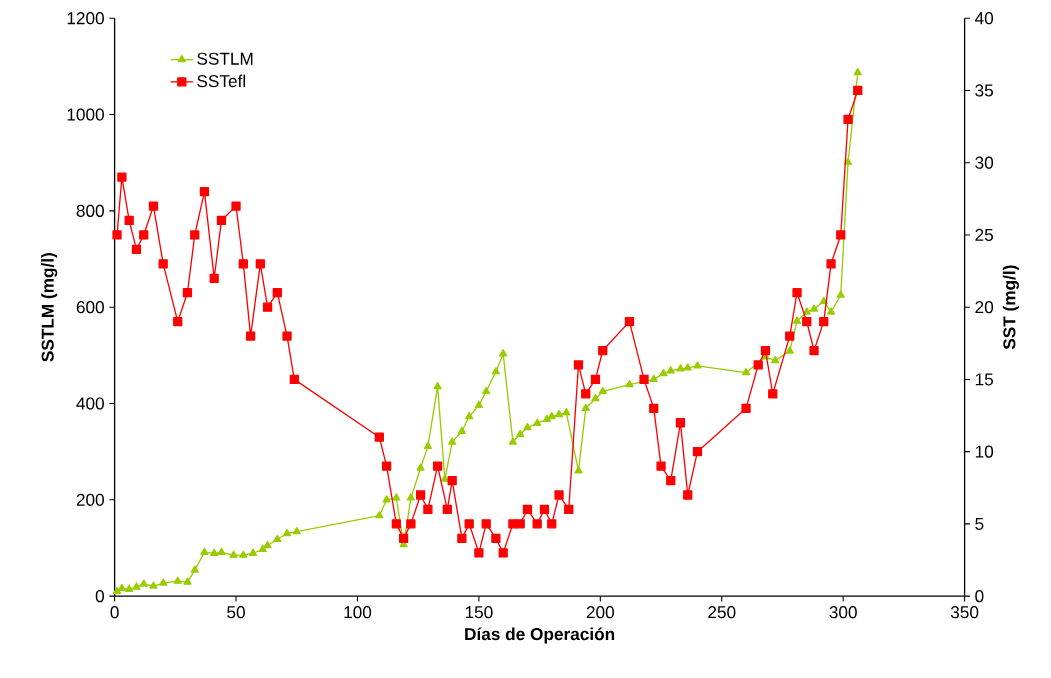 The width and height of the screenshot is (1051, 678). What do you see at coordinates (1010, 307) in the screenshot?
I see `y2-axis-title: SST (mg/l)` at bounding box center [1010, 307].